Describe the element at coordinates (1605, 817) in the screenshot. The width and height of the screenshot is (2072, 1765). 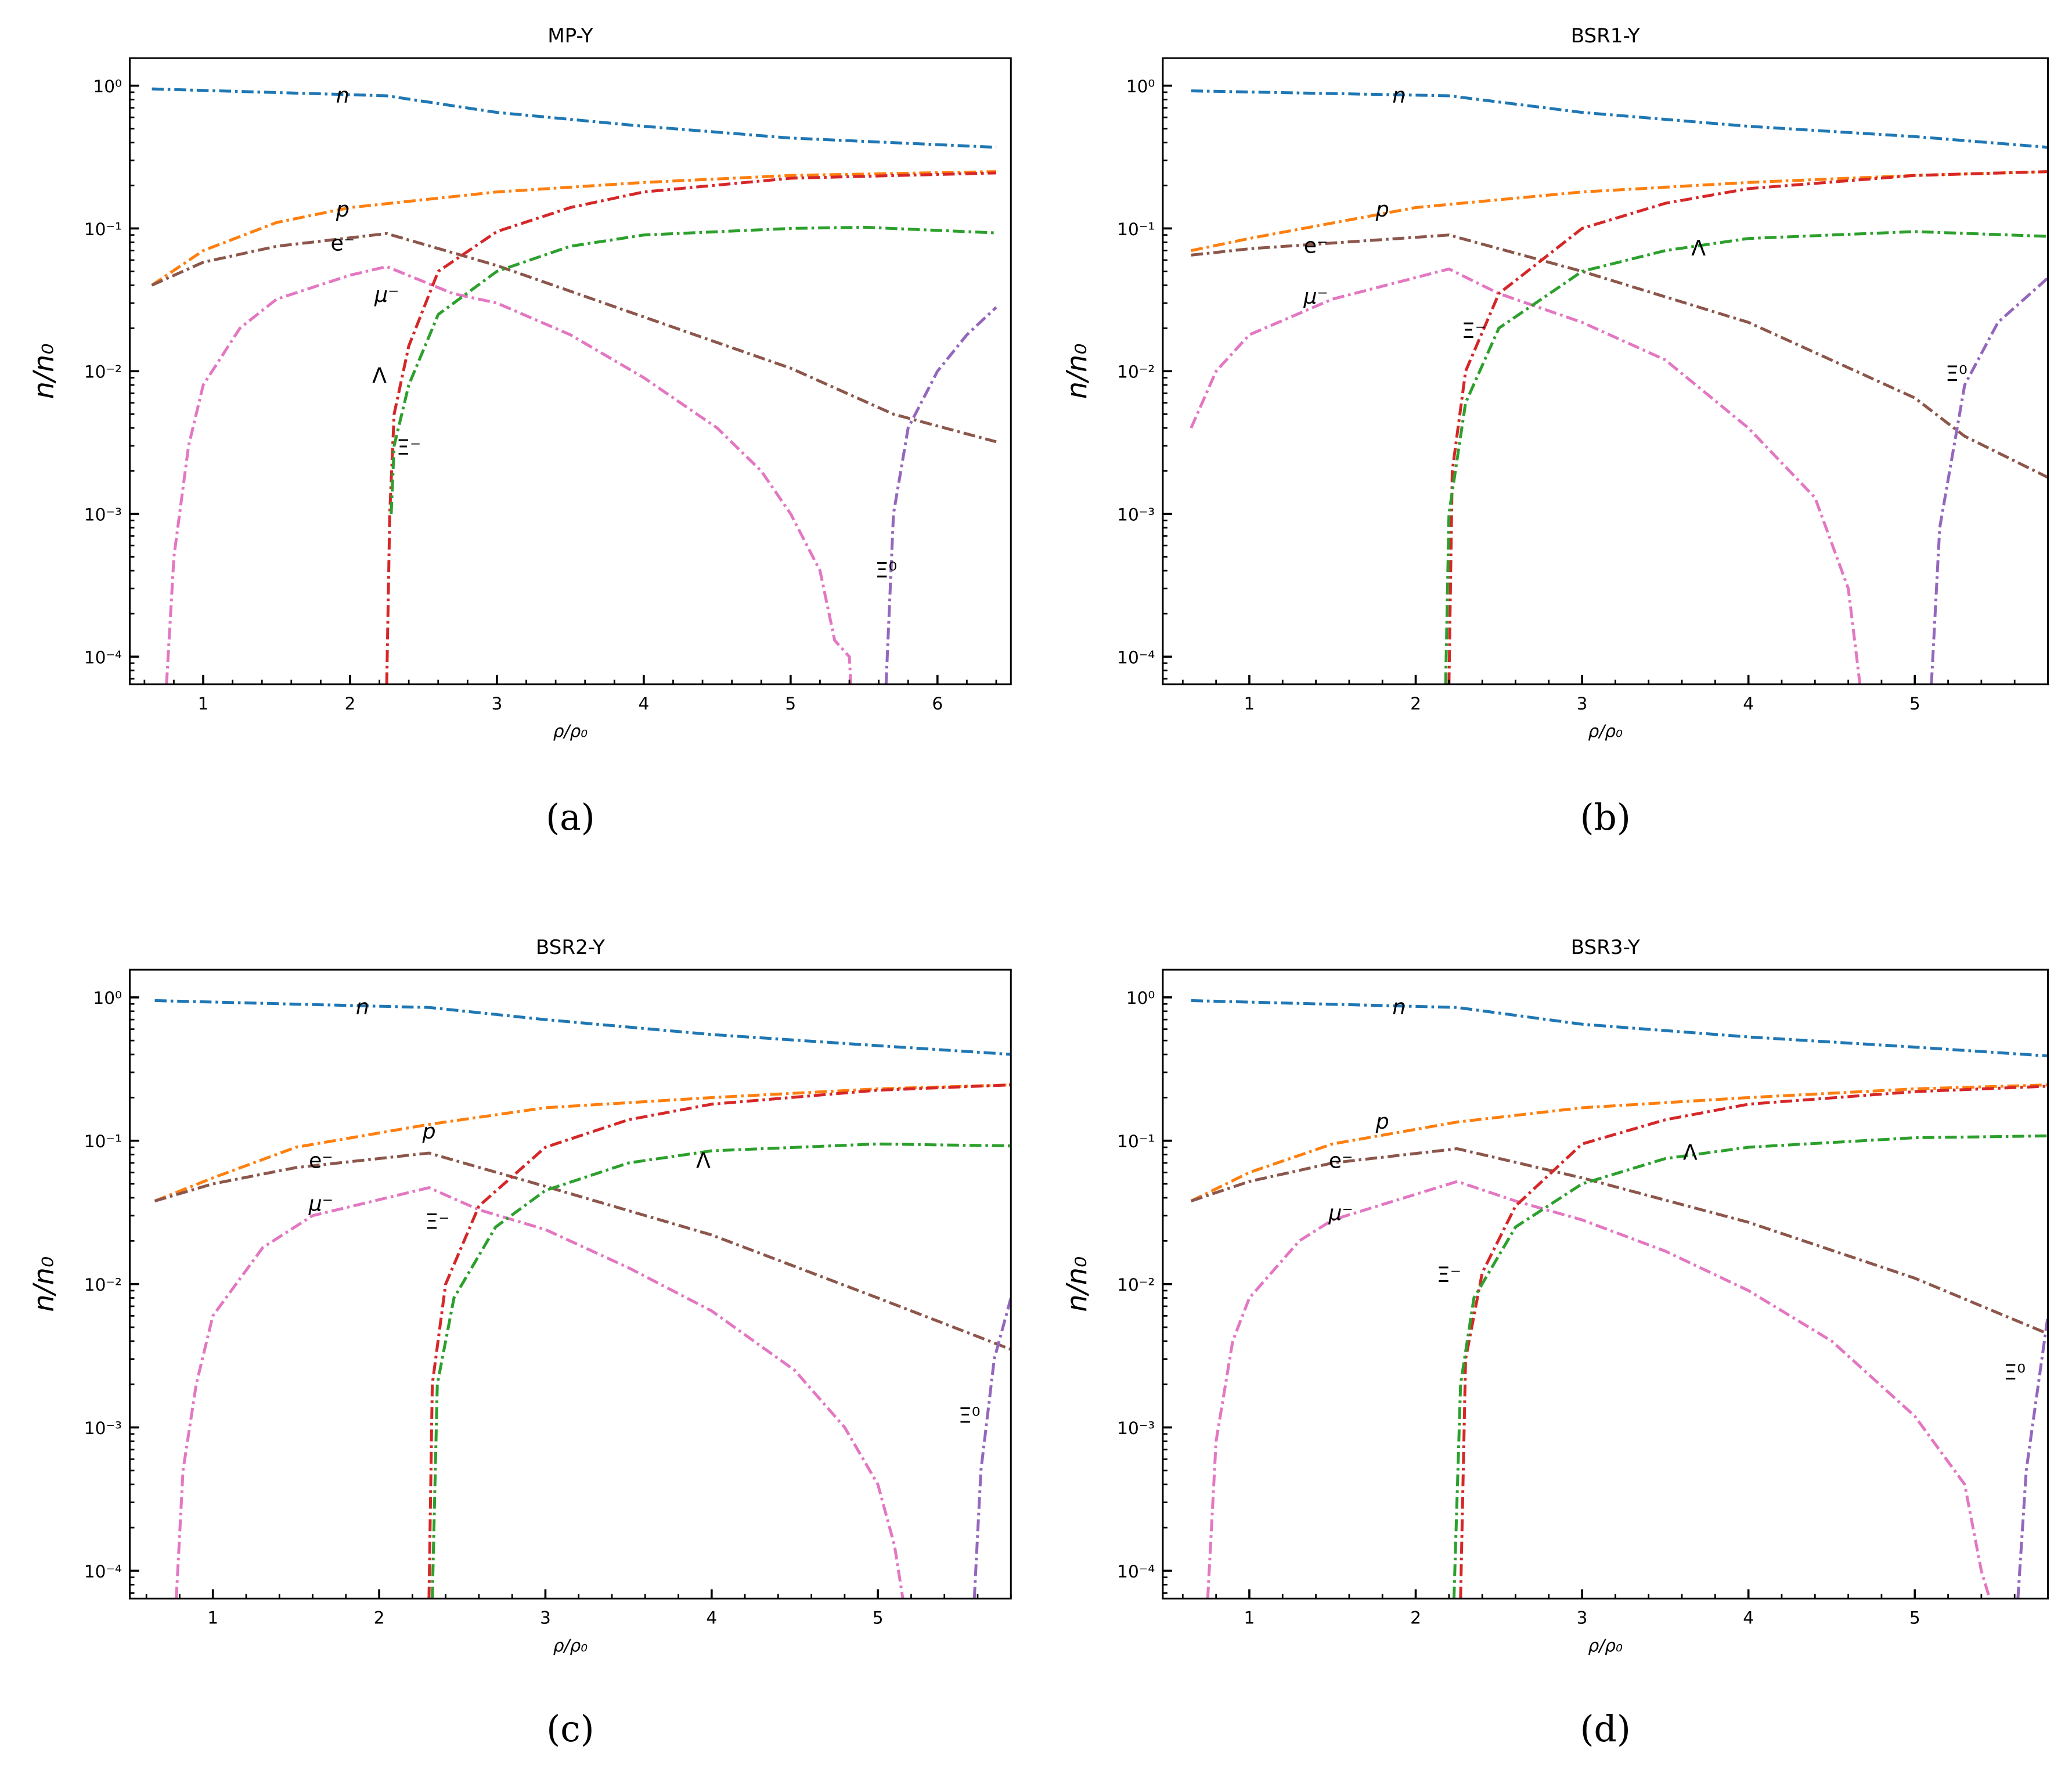
I see `panel-caption: (b)` at that location.